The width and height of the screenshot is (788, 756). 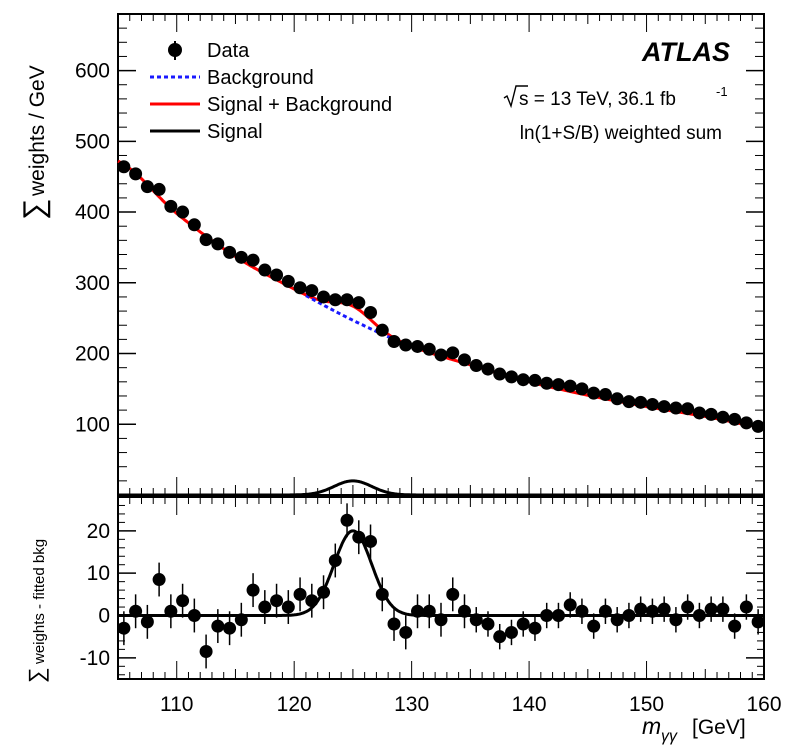 What do you see at coordinates (260, 78) in the screenshot?
I see `legend-background-label: Background` at bounding box center [260, 78].